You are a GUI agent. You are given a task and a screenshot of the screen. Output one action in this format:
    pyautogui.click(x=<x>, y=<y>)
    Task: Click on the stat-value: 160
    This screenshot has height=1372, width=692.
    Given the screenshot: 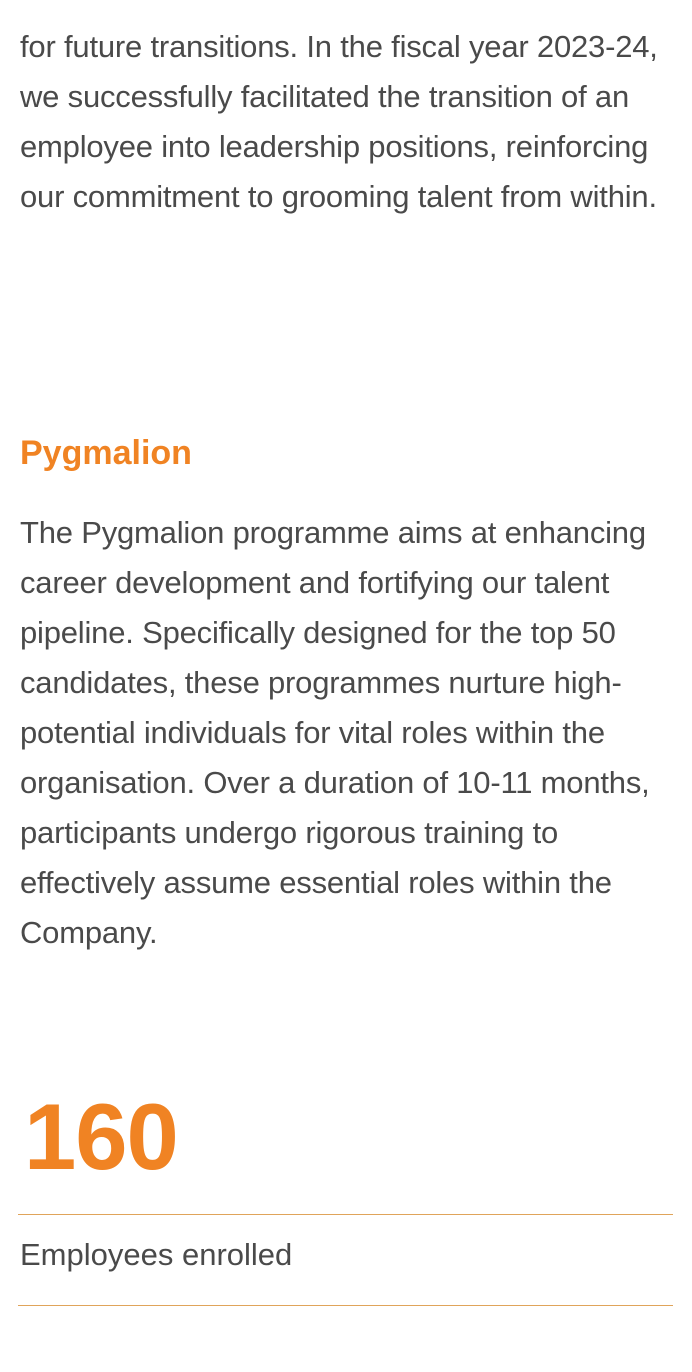 What is the action you would take?
    pyautogui.click(x=101, y=1136)
    